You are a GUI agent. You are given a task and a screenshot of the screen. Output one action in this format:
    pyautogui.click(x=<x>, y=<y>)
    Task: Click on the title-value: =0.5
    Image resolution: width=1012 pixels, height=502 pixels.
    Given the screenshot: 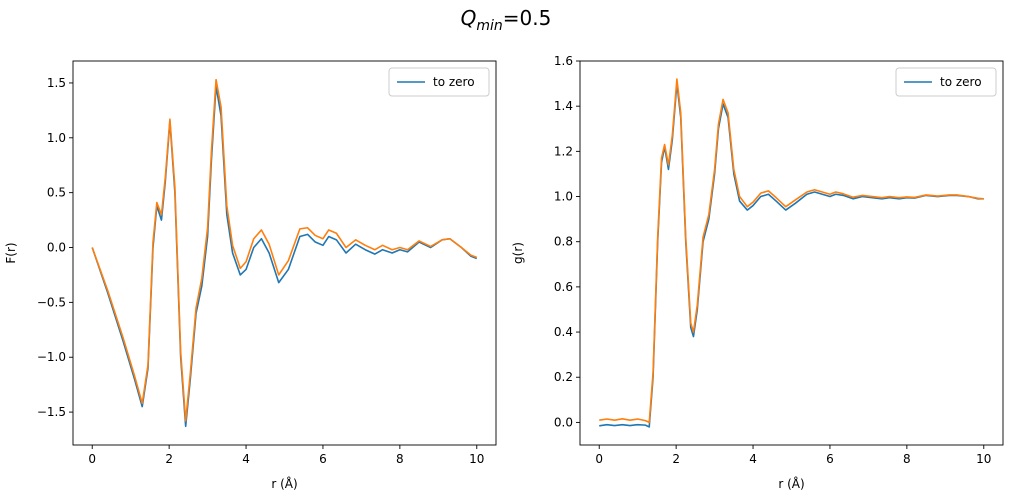 What is the action you would take?
    pyautogui.click(x=527, y=18)
    